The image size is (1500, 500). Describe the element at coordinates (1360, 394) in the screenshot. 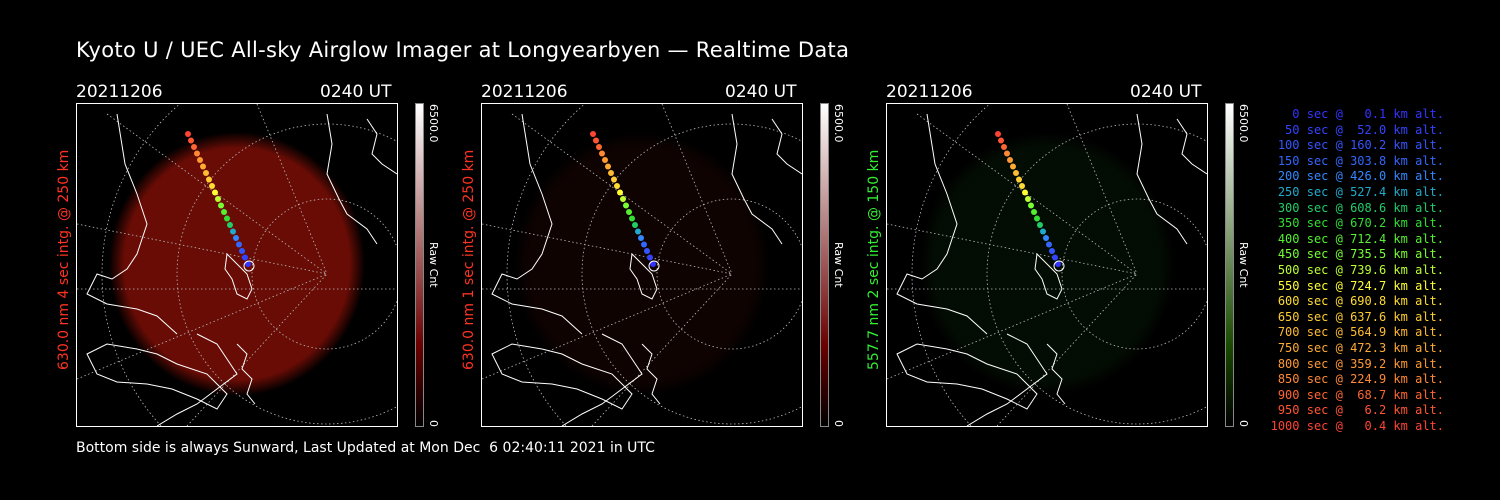

I see `legend-row: 900 sec @ 68.7 km alt.` at that location.